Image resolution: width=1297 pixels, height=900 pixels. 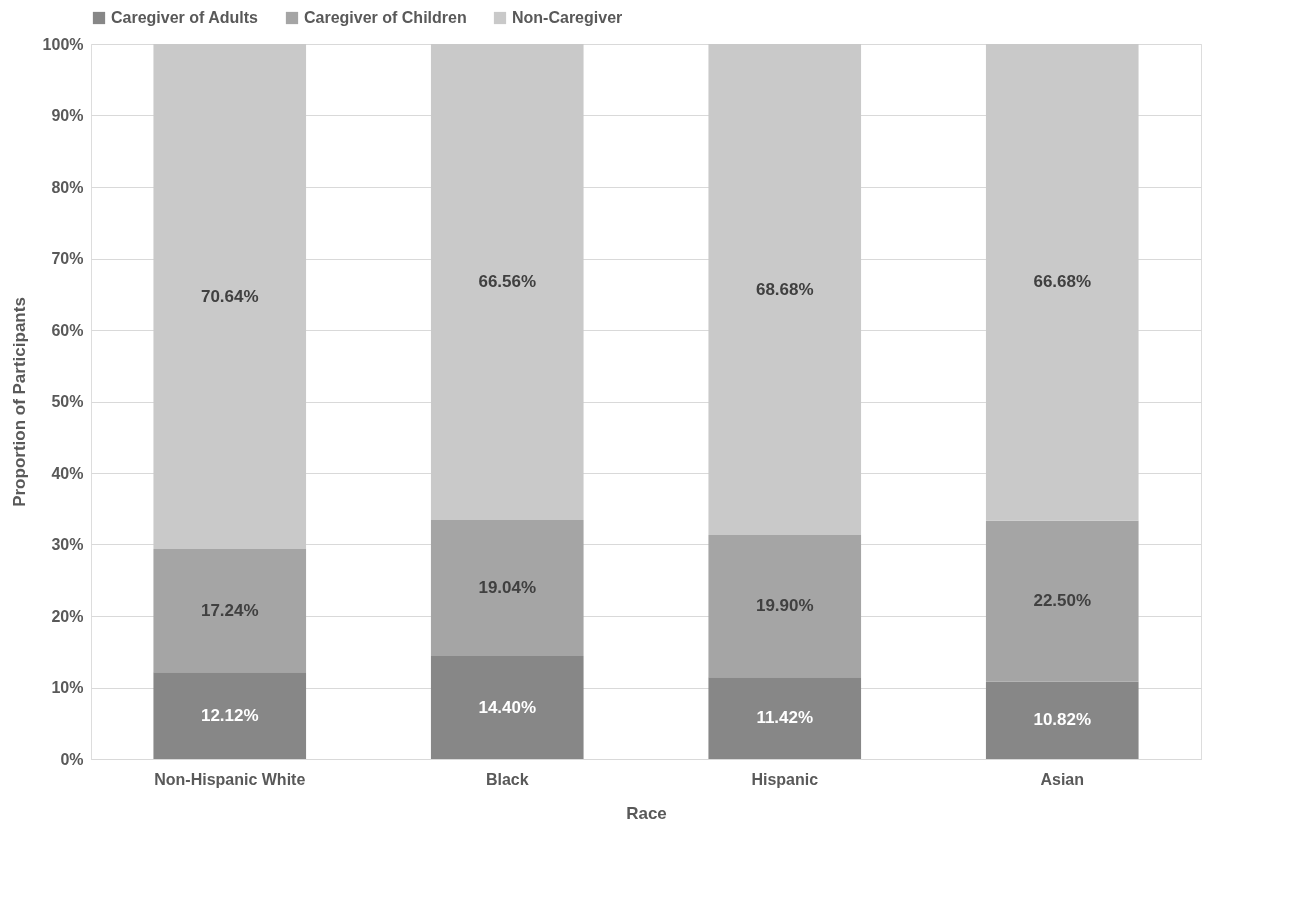 What do you see at coordinates (567, 17) in the screenshot?
I see `legend-label: Non-Caregiver` at bounding box center [567, 17].